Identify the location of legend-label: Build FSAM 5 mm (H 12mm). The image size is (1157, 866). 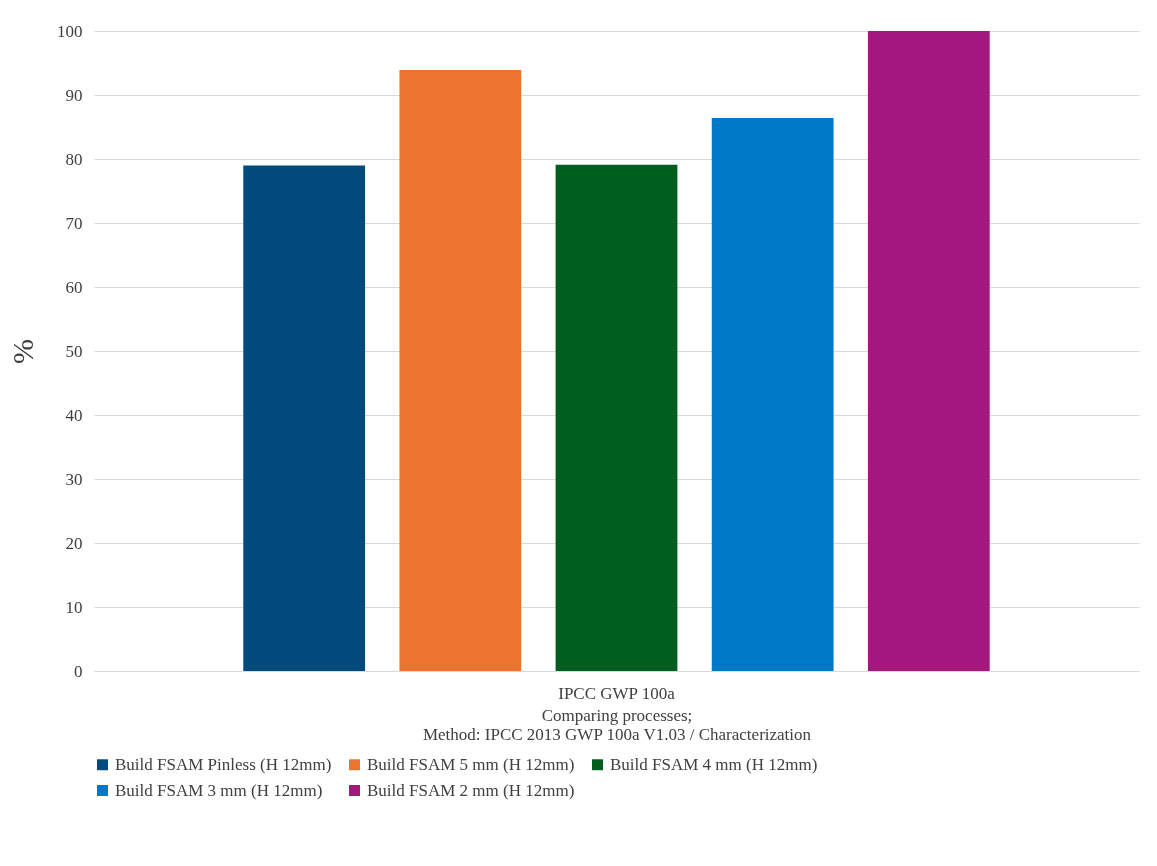
(471, 764).